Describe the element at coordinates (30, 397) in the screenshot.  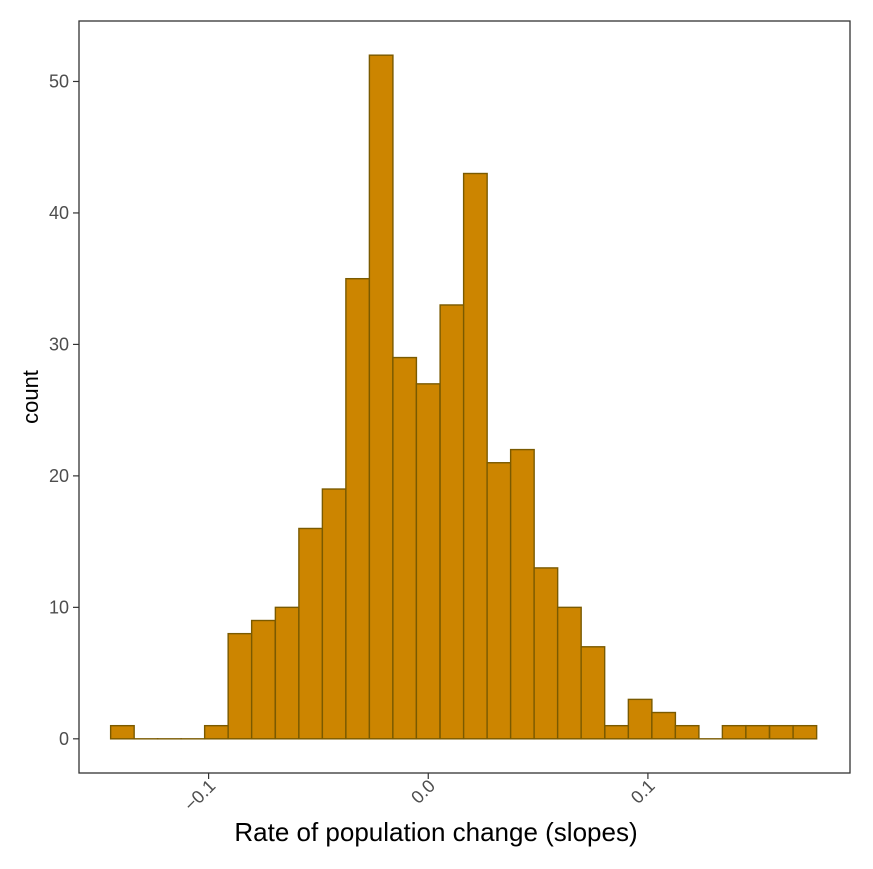
I see `y-axis-title: count` at that location.